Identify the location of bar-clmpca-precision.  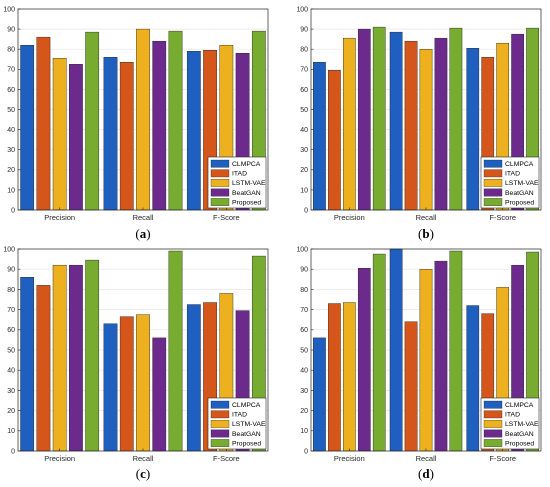
(27, 364).